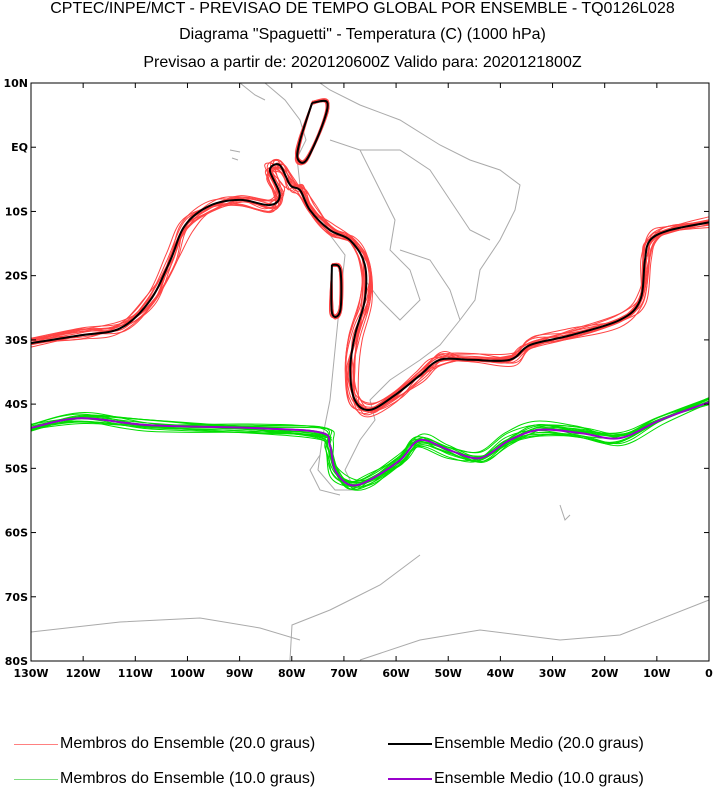 The height and width of the screenshot is (792, 725). I want to click on lon-label: 70W, so click(343, 673).